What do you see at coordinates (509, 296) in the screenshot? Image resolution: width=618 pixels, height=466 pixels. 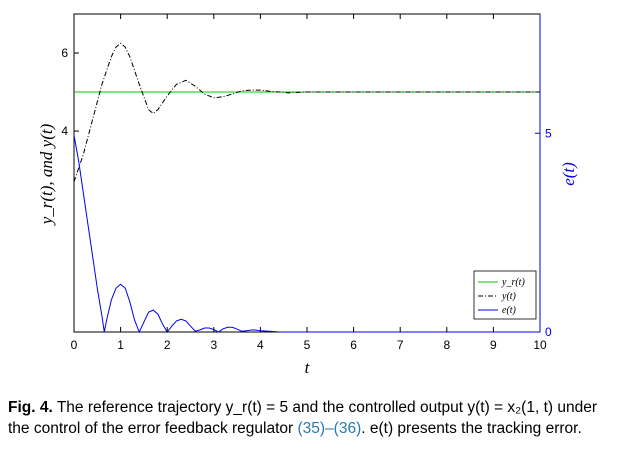 I see `legend-label-y: y(t)` at bounding box center [509, 296].